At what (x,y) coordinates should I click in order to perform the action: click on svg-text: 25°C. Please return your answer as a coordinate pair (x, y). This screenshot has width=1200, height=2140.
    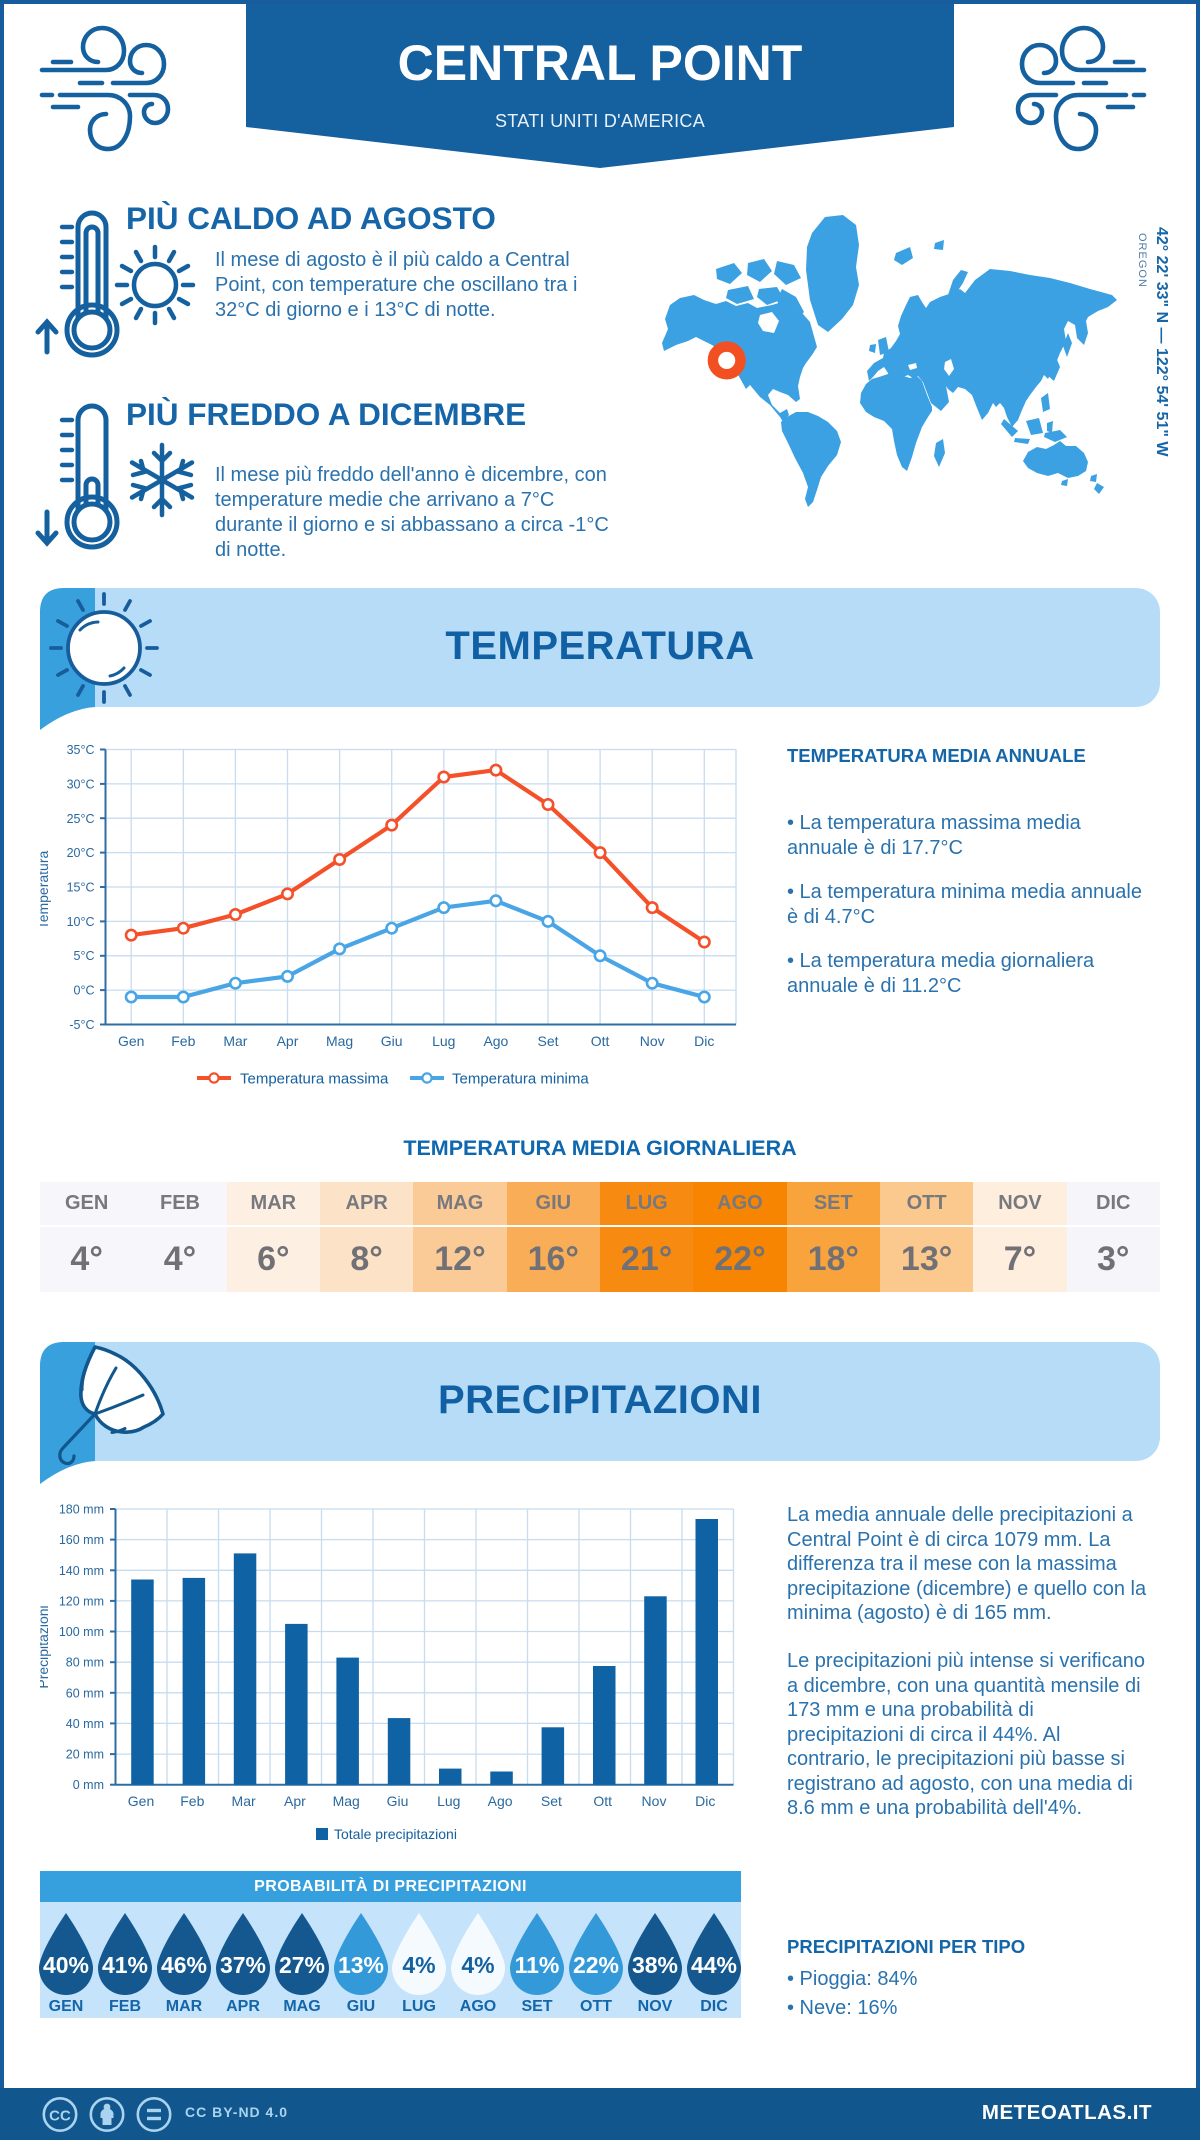
    Looking at the image, I should click on (81, 819).